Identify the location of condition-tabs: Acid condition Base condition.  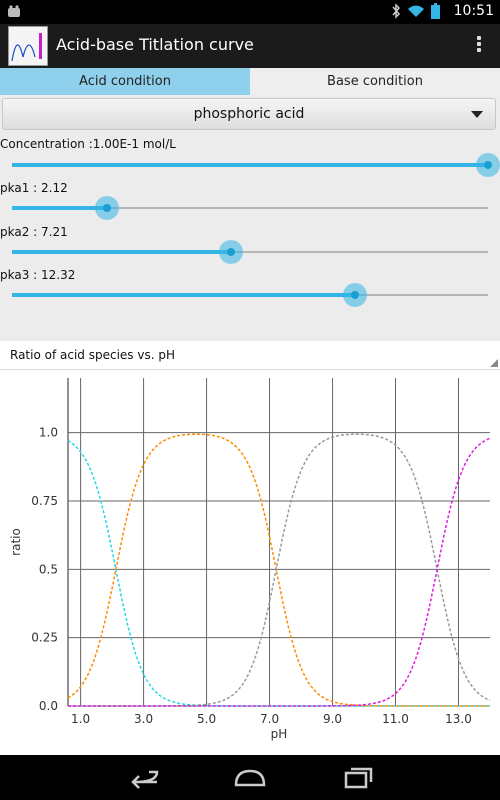
(250, 81).